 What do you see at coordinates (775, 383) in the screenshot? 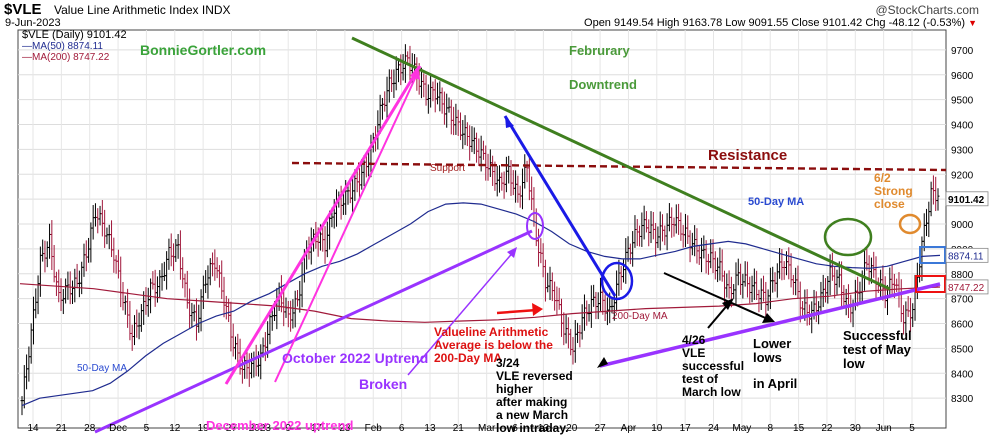
I see `in-april-label: in April` at bounding box center [775, 383].